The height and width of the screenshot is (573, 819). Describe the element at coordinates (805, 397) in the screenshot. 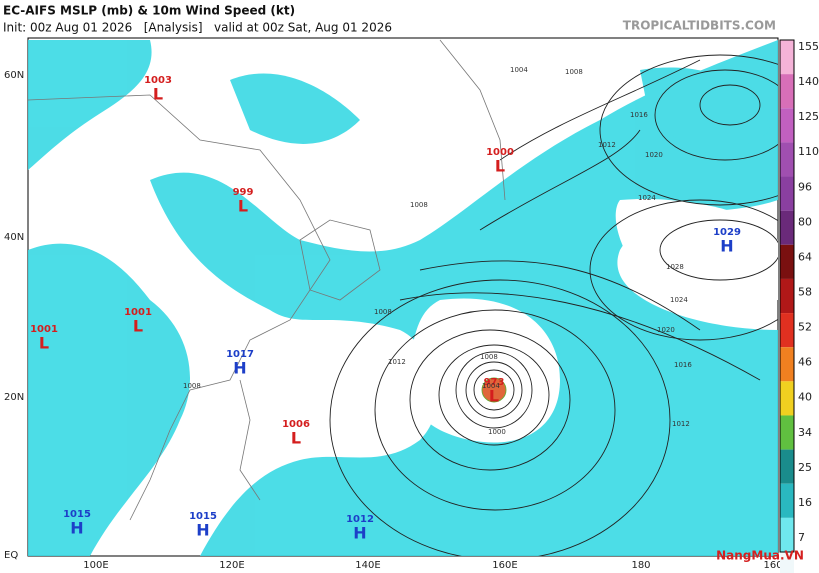

I see `colorbar-label: 40` at that location.